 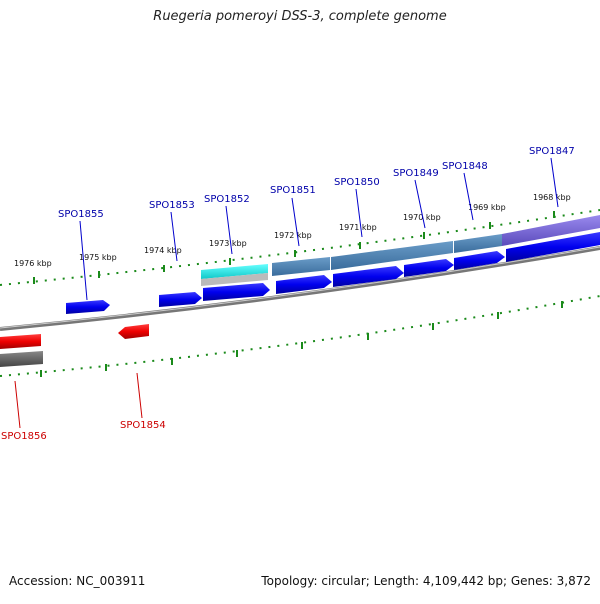 What do you see at coordinates (294, 247) in the screenshot?
I see `outer-major-ticks` at bounding box center [294, 247].